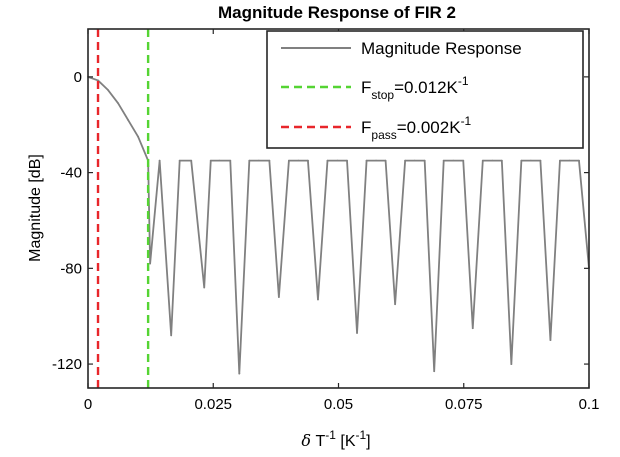 The width and height of the screenshot is (620, 457). Describe the element at coordinates (382, 95) in the screenshot. I see `fstop-sub: stop` at that location.